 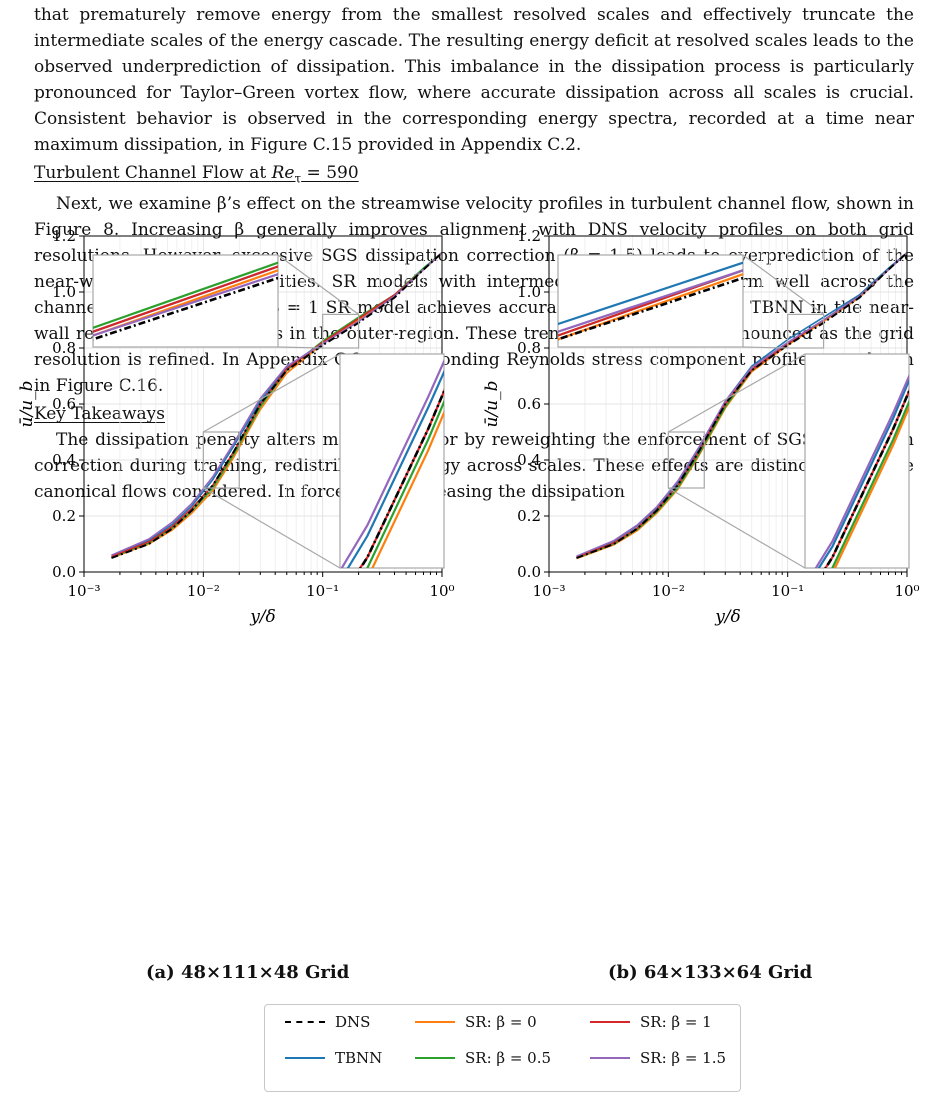 I want to click on section-heading-key-takeaways: Key Takeaways, so click(x=99, y=414).